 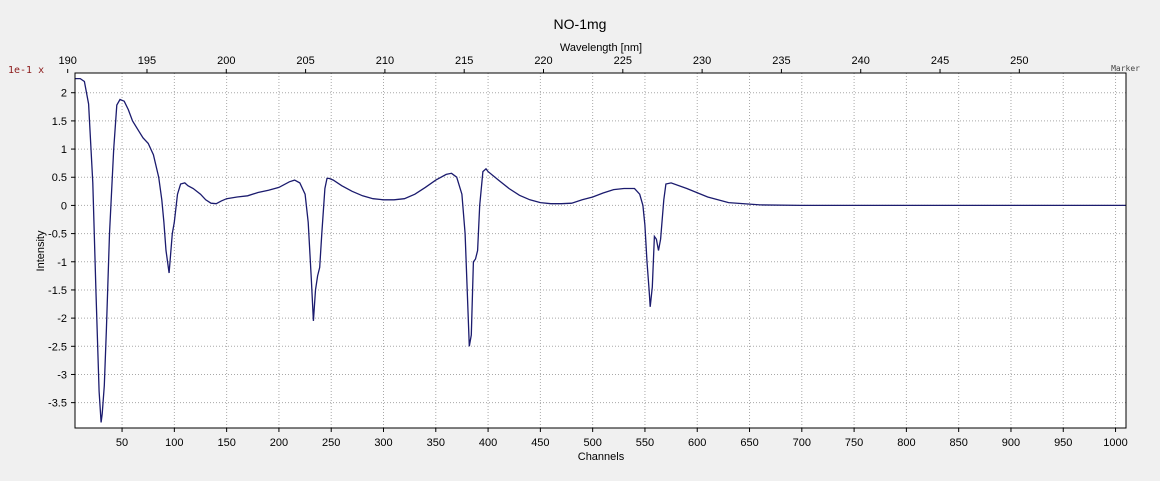 I want to click on x2-tick-label: 205, so click(x=305, y=61).